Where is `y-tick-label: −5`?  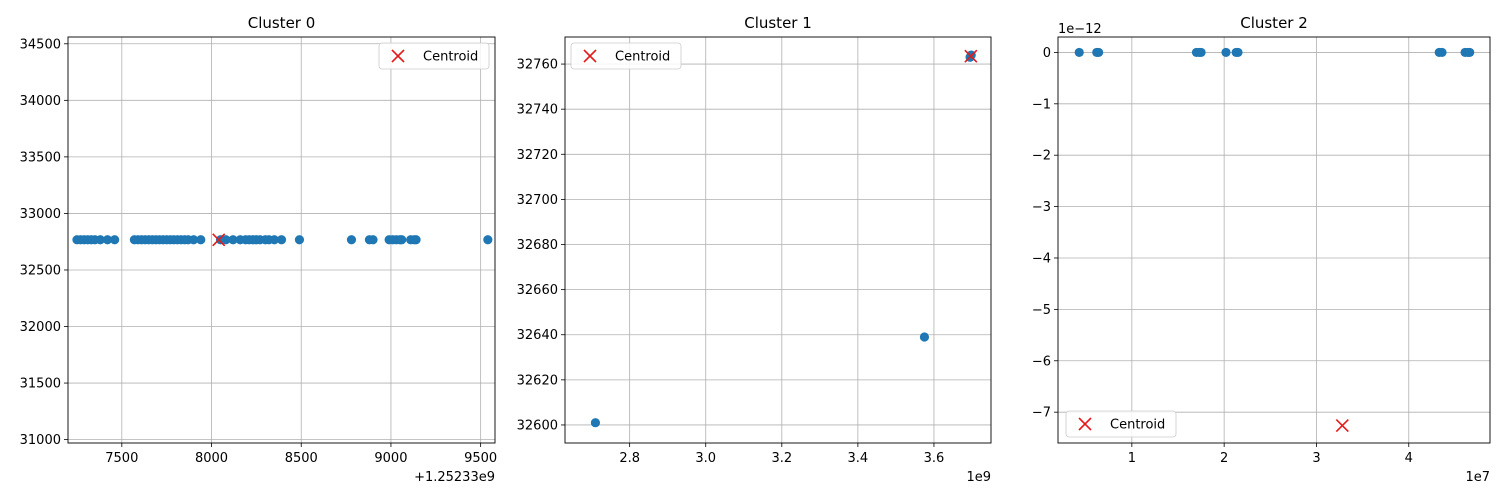
y-tick-label: −5 is located at coordinates (1041, 310).